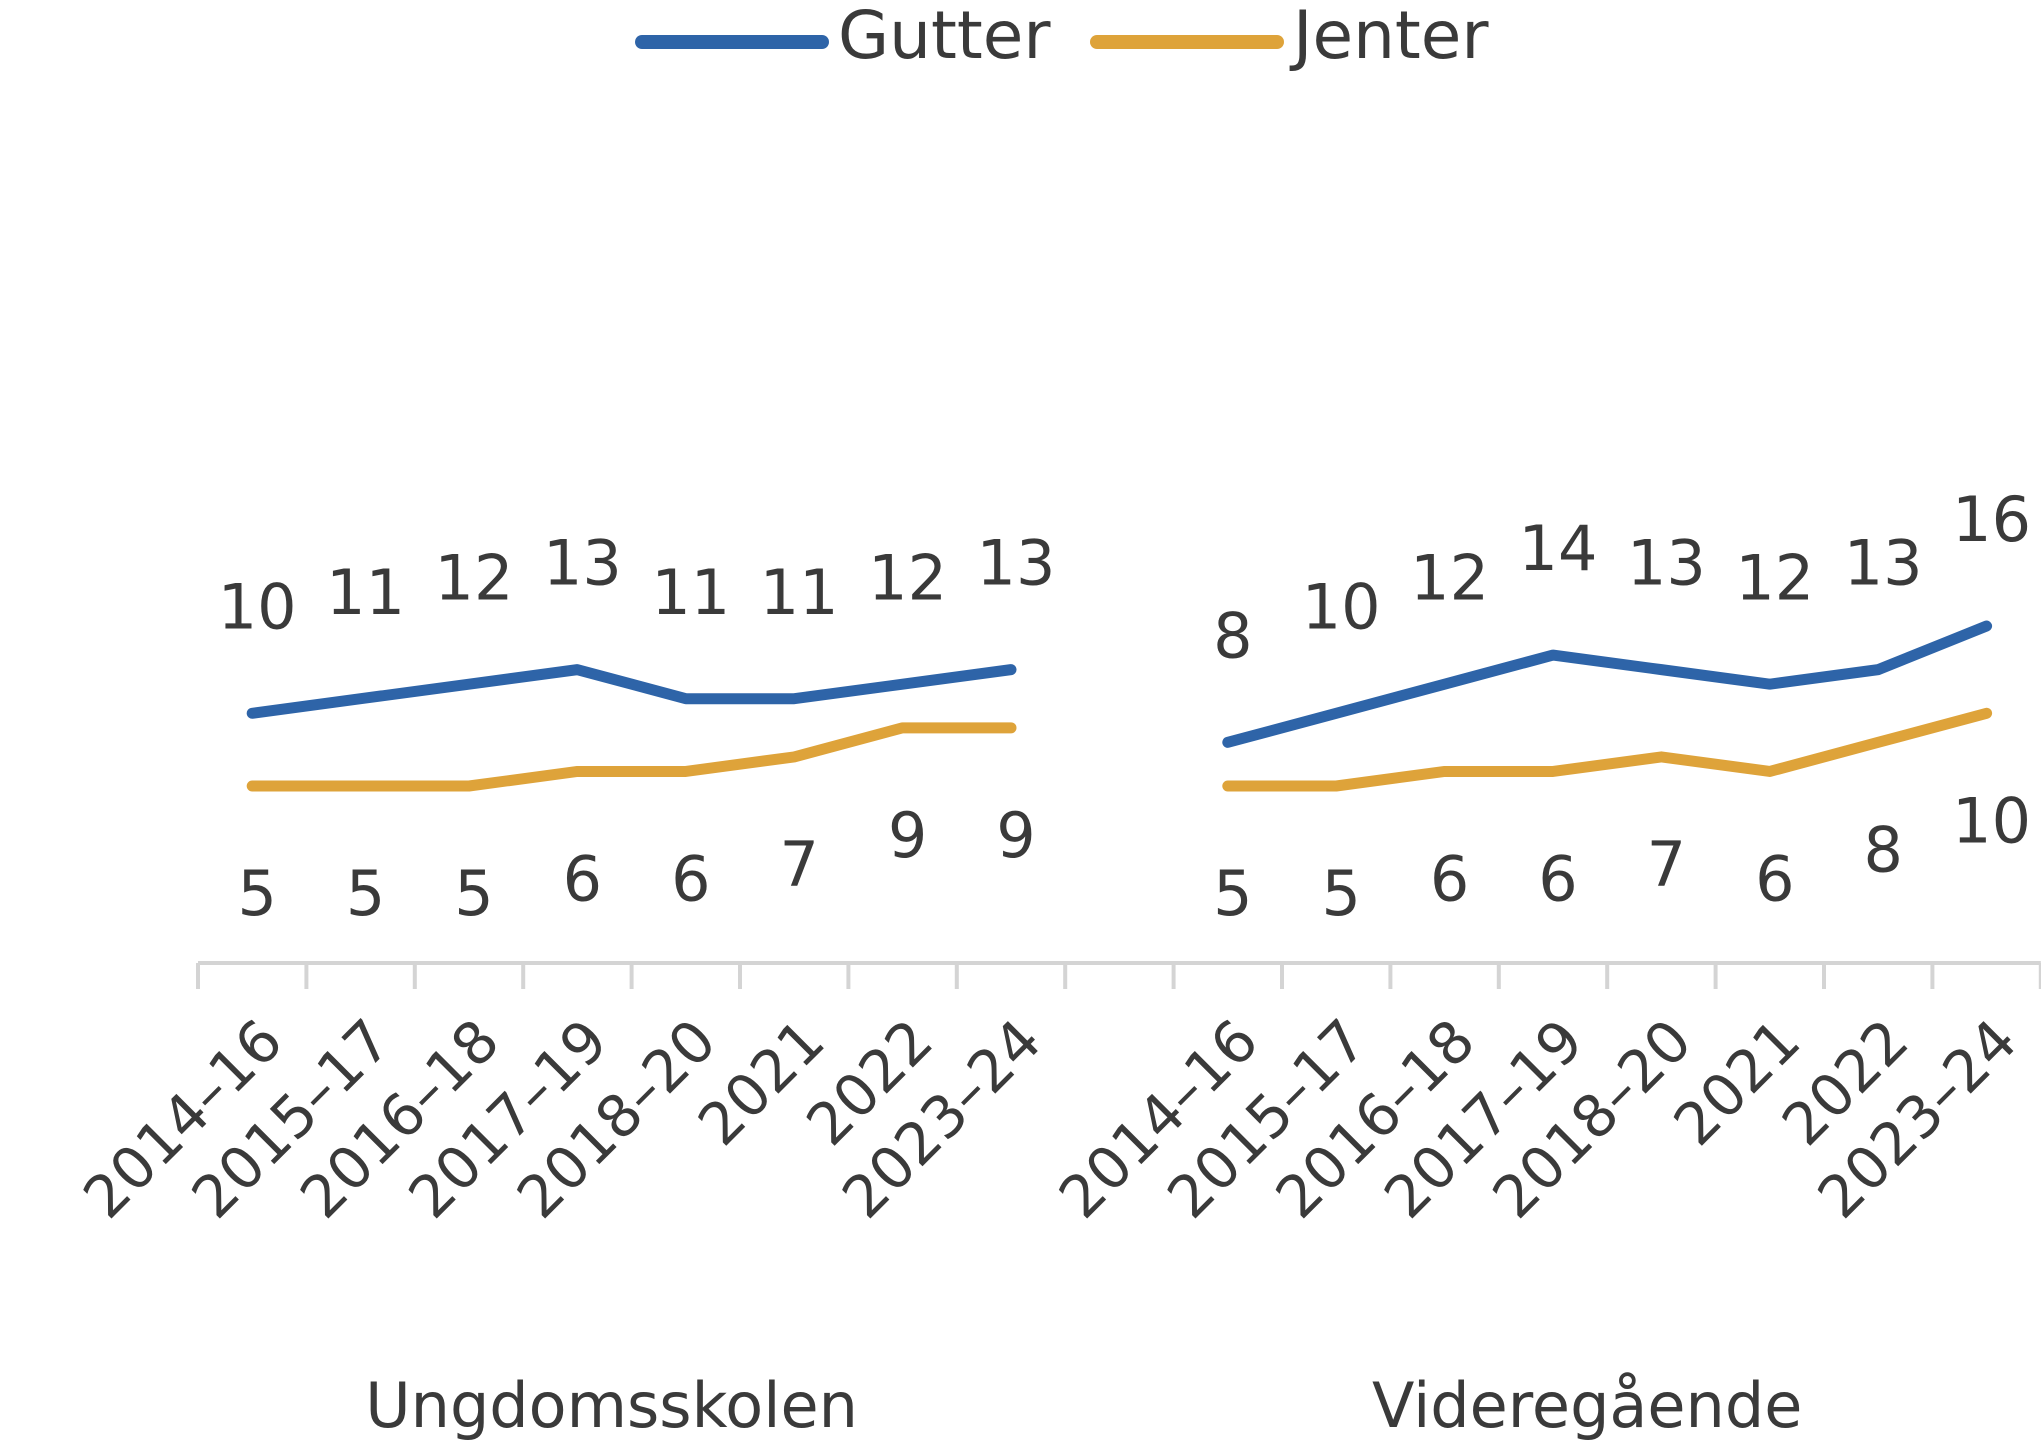 Image resolution: width=2041 pixels, height=1450 pixels. What do you see at coordinates (1558, 548) in the screenshot?
I see `data-label: 14` at bounding box center [1558, 548].